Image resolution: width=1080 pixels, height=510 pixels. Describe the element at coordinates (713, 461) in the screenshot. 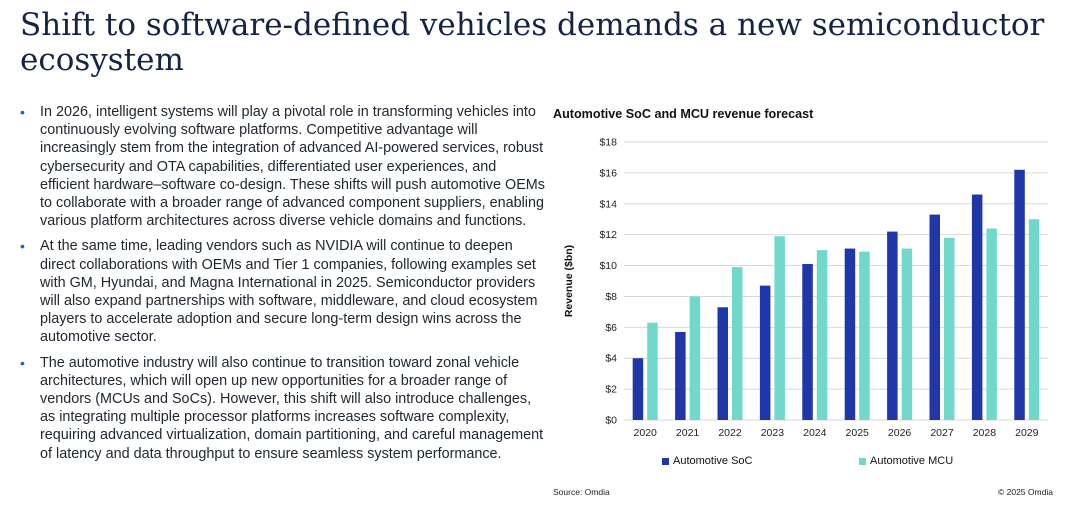

I see `legend-label-soc: Automotive SoC` at that location.